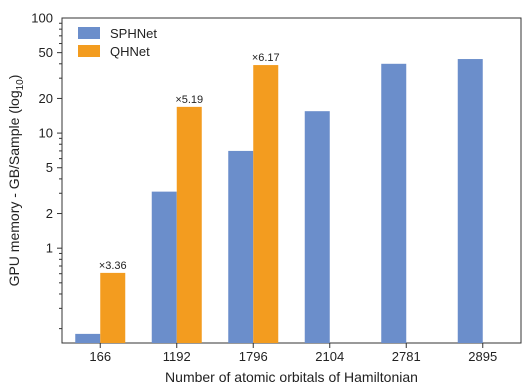  Describe the element at coordinates (46, 98) in the screenshot. I see `y-tick-label: 20` at that location.